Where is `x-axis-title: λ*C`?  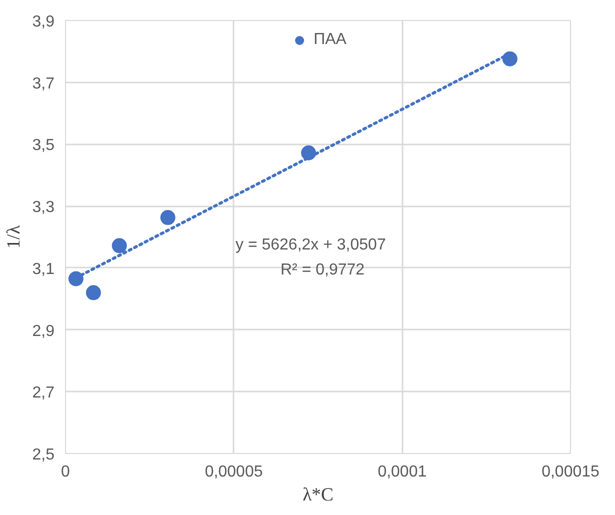 x-axis-title: λ*C is located at coordinates (318, 495).